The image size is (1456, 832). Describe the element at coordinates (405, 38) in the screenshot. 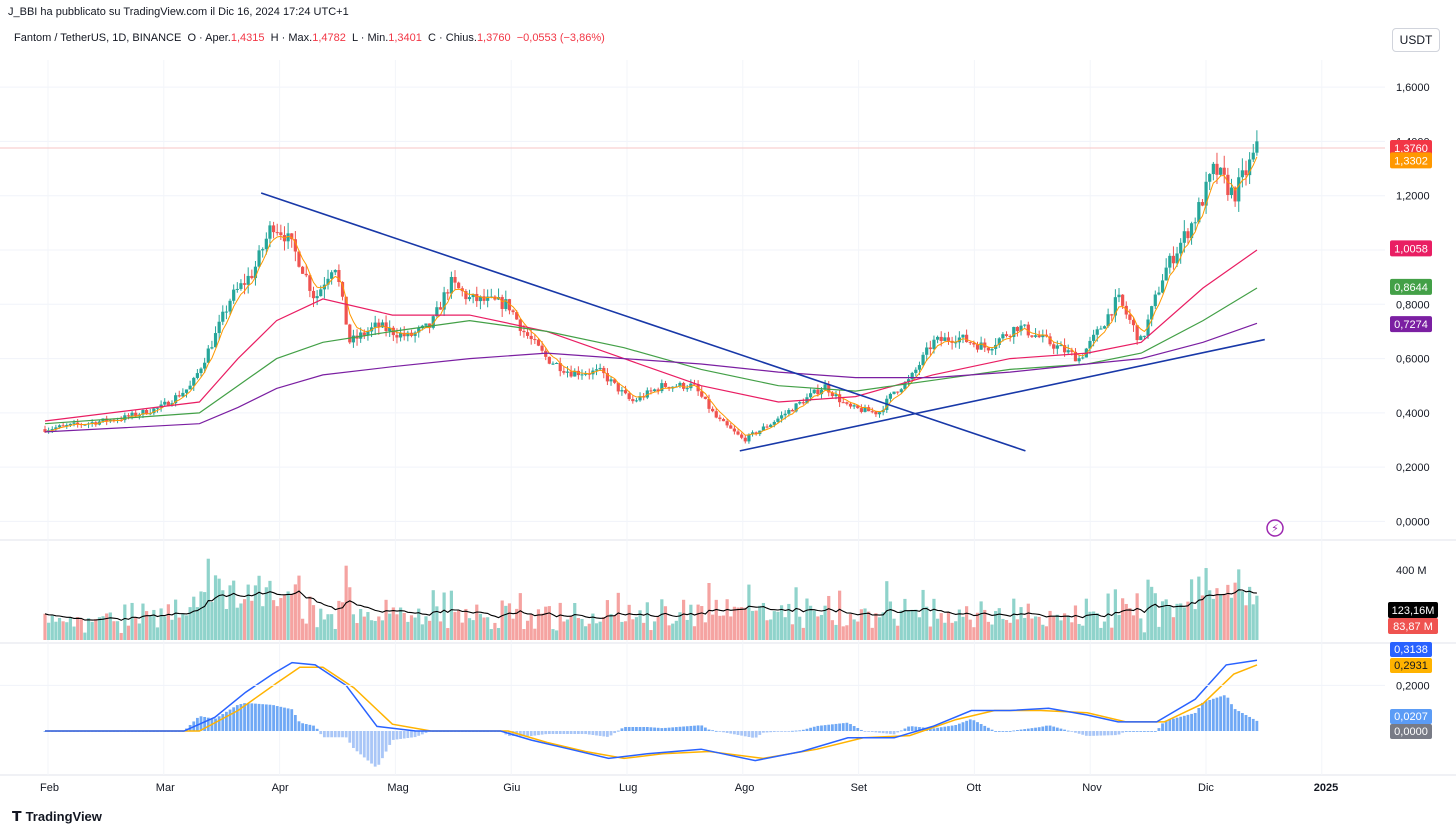

I see `low-value: 1,3401` at that location.